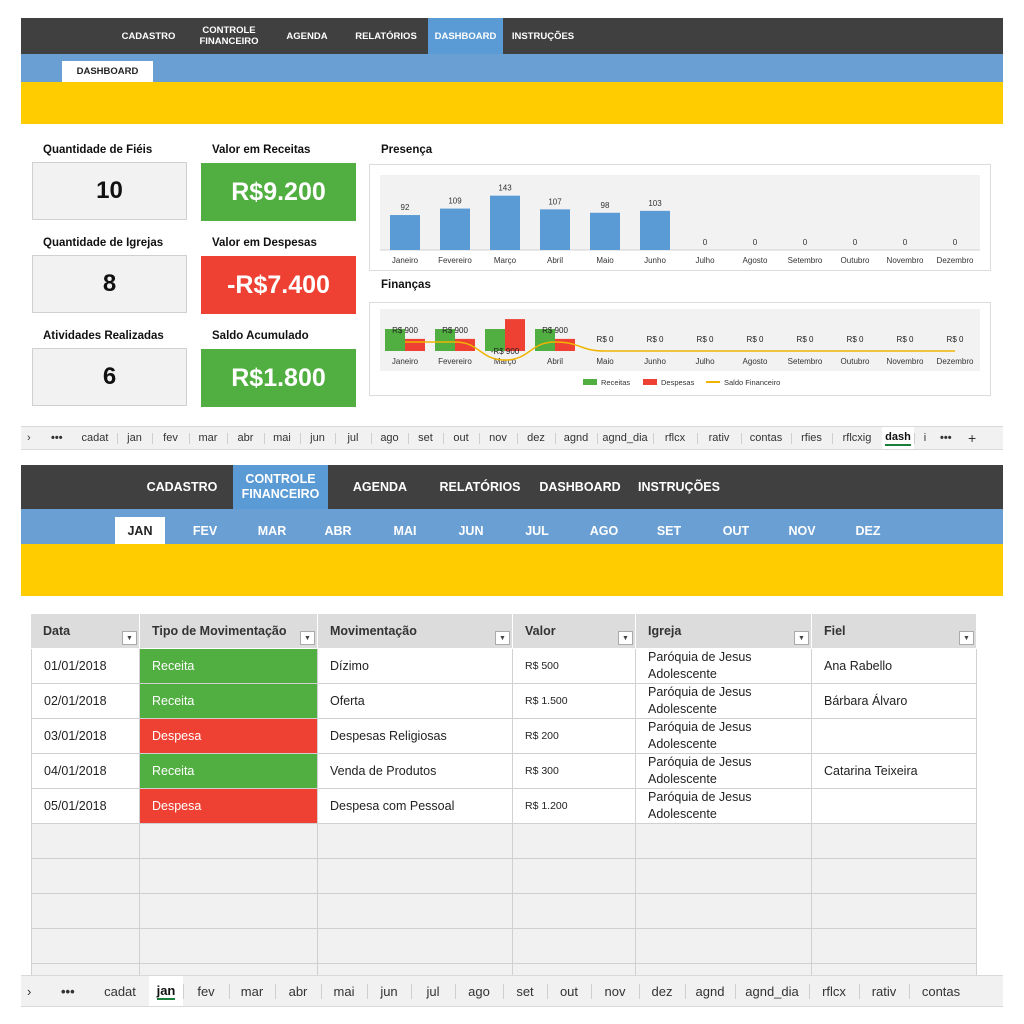 This screenshot has width=1024, height=1024. I want to click on sheet-more-dots-icon: •••, so click(68, 991).